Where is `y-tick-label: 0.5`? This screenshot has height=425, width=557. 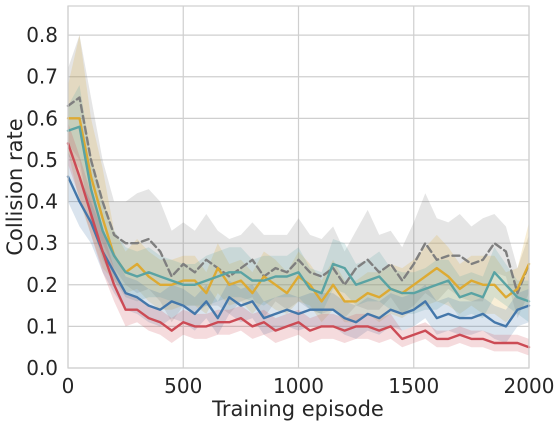 y-tick-label: 0.5 is located at coordinates (42, 160).